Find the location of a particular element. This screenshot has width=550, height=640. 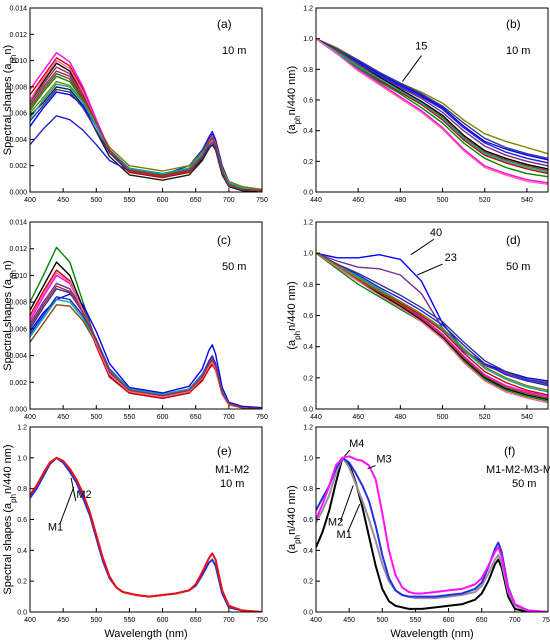

panel-label: (d) is located at coordinates (513, 240).